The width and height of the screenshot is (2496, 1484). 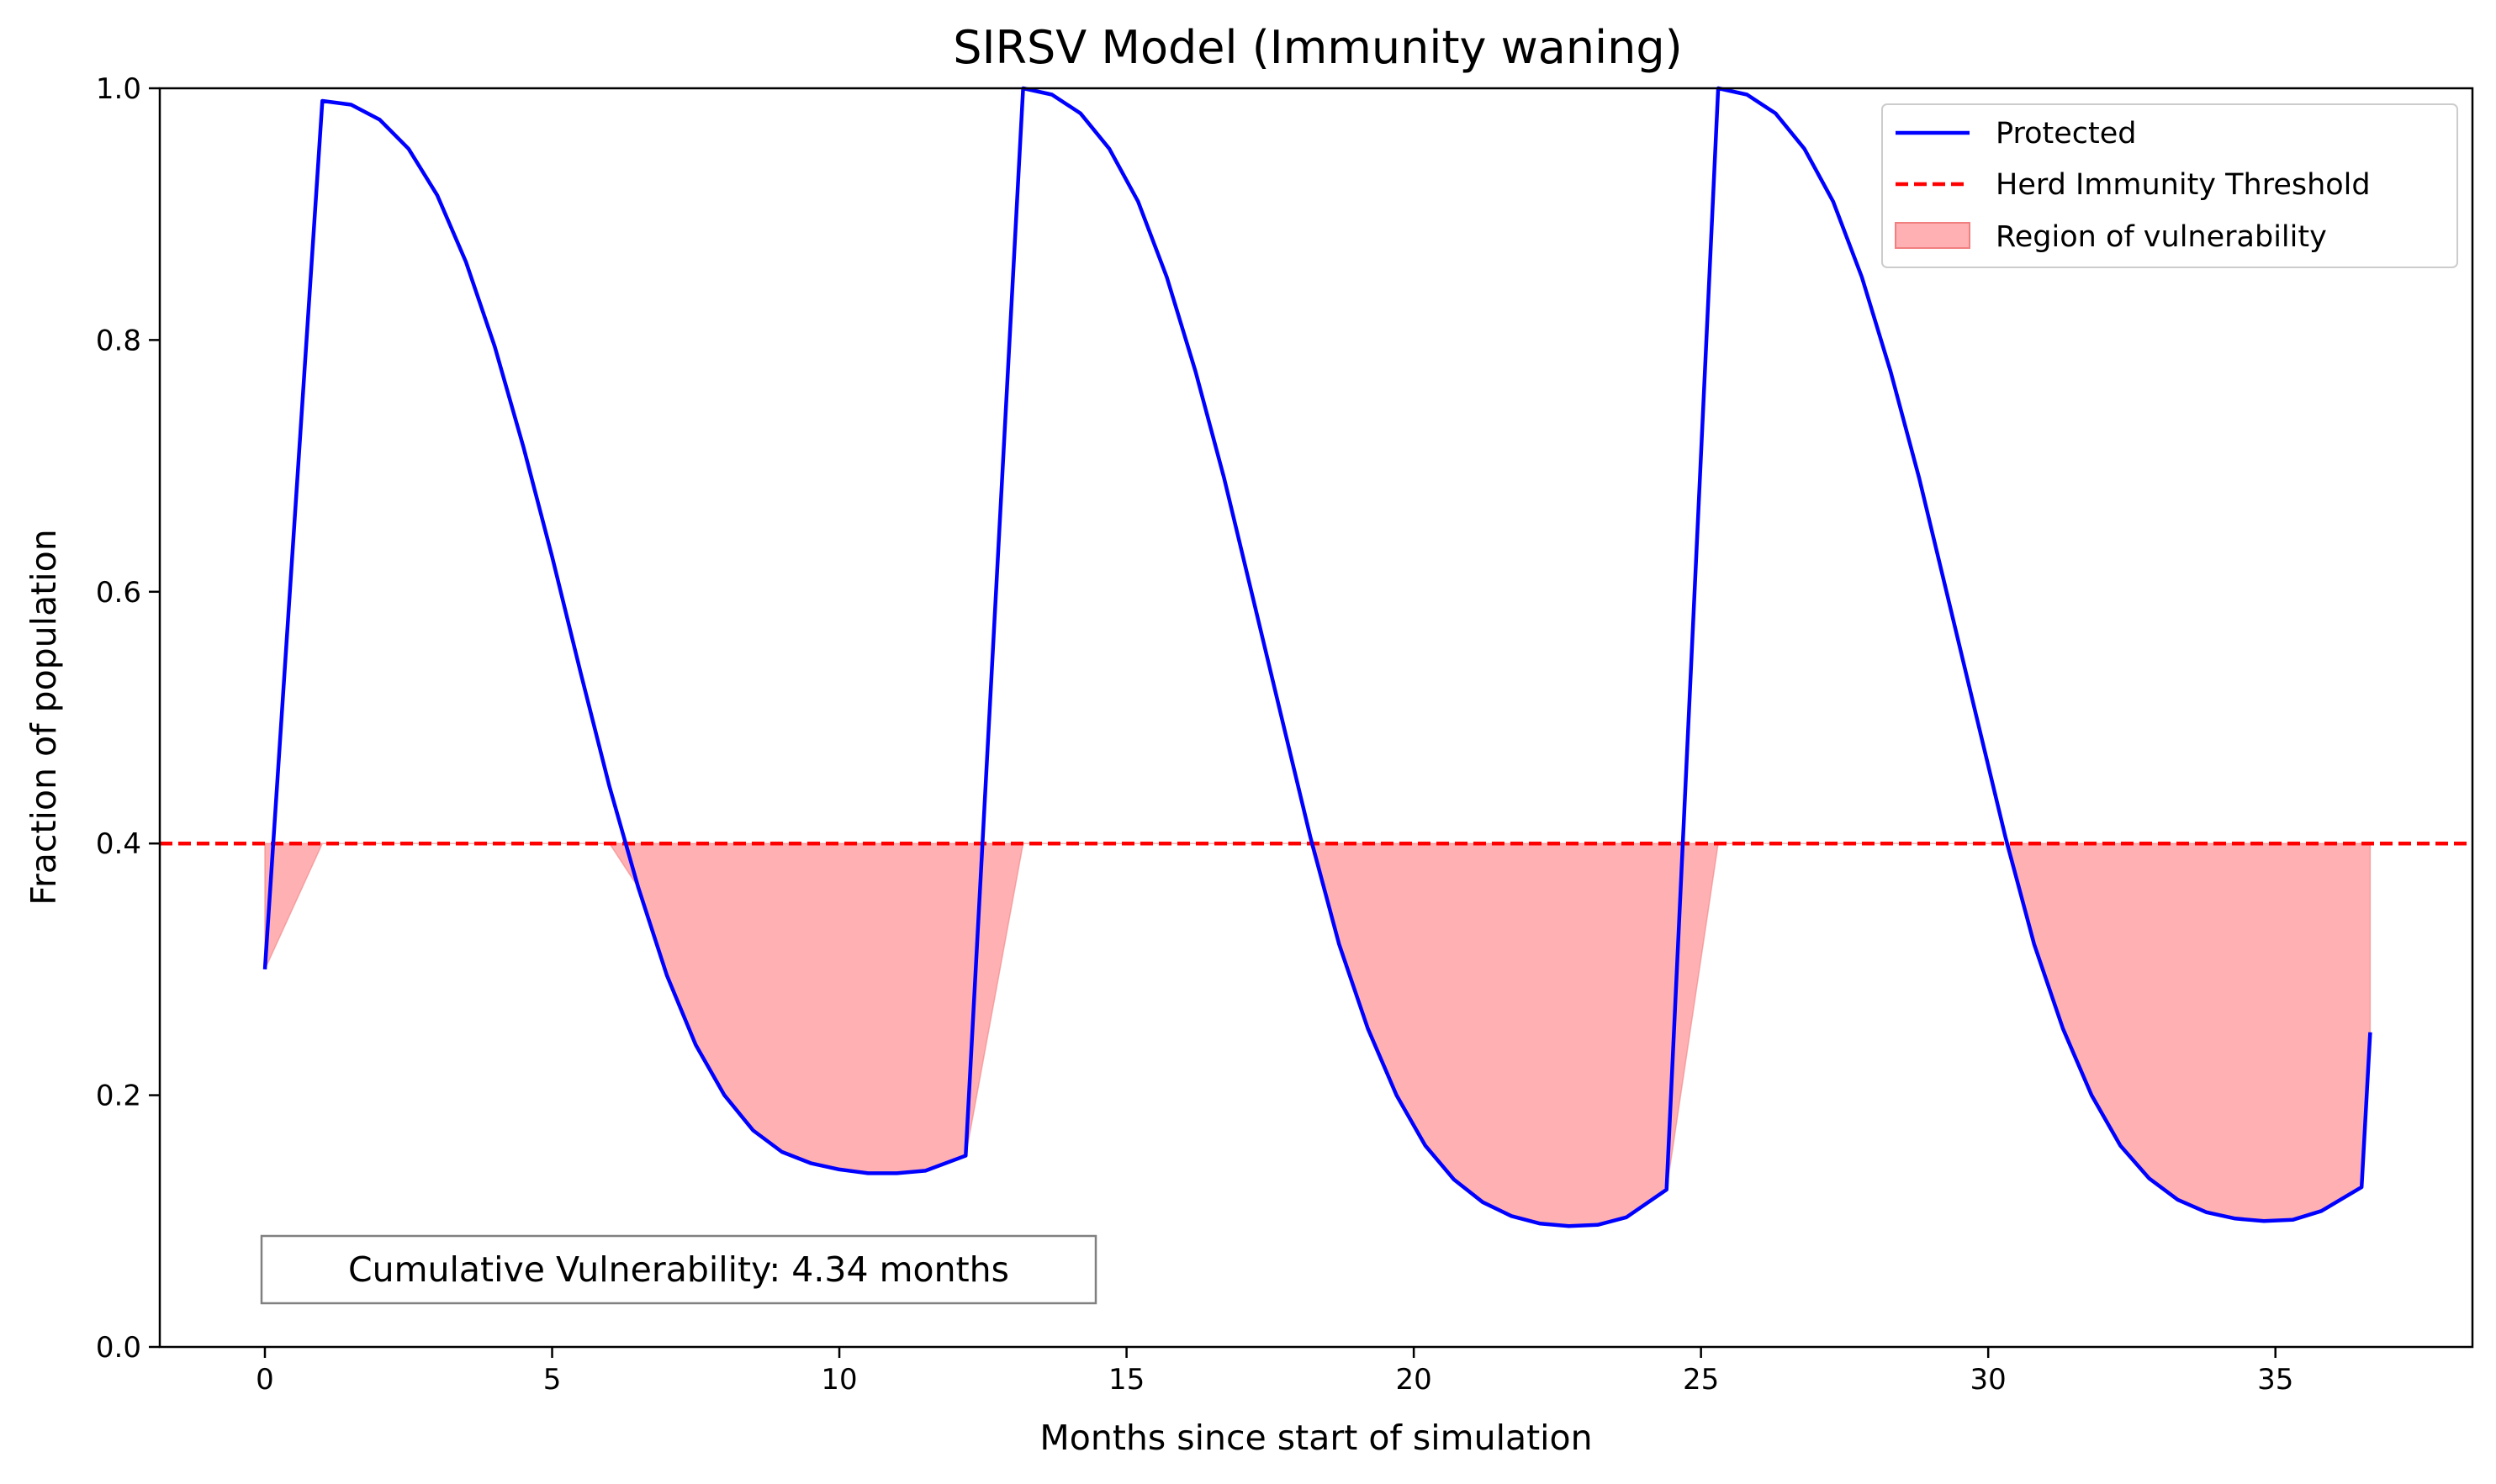 I want to click on legend-protected-label: Protected, so click(x=2066, y=134).